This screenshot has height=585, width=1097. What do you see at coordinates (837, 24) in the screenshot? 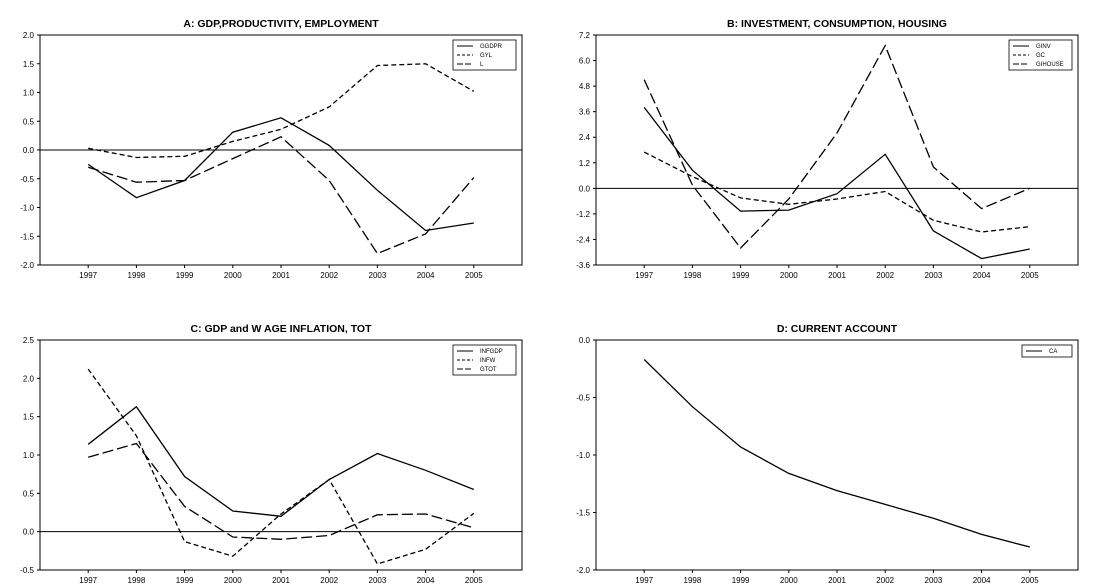
I see `chart-title: B: INVESTMENT, CONSUMPTION, HOUSING` at bounding box center [837, 24].